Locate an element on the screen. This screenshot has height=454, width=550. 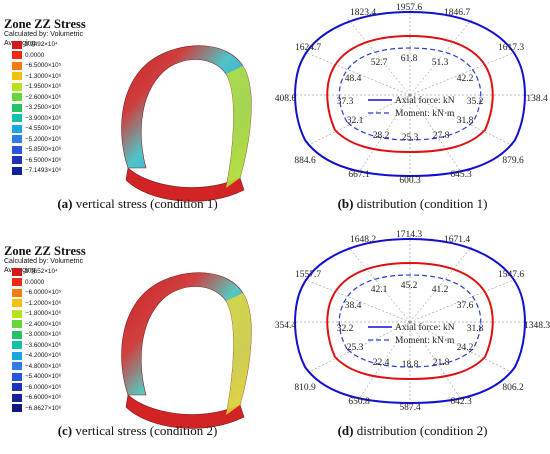
legend-item: −1.8000×10⁶ is located at coordinates (36, 313).